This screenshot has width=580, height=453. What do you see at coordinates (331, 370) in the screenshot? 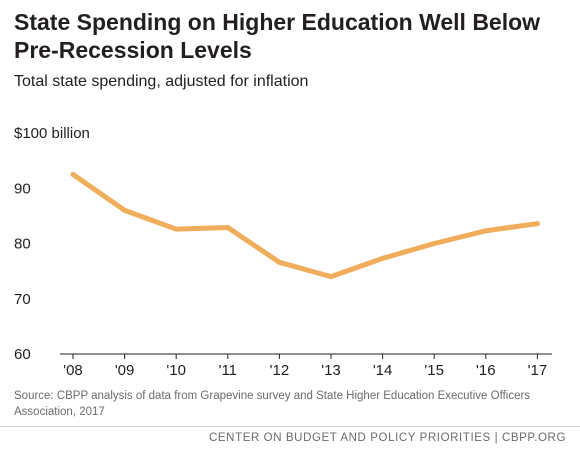
I see `x-tick-label: '13` at bounding box center [331, 370].